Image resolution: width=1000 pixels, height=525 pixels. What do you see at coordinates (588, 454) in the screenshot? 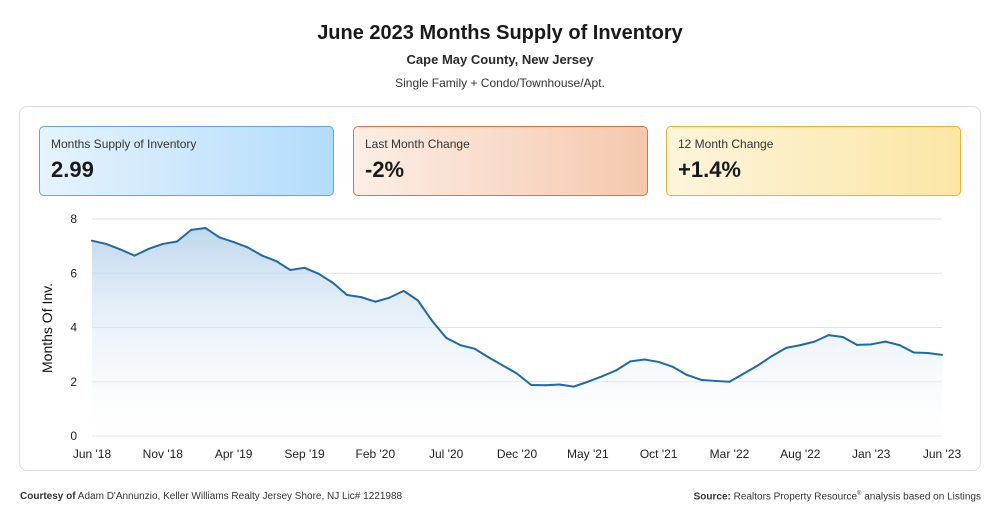
I see `x-tick-label: May '21` at bounding box center [588, 454].